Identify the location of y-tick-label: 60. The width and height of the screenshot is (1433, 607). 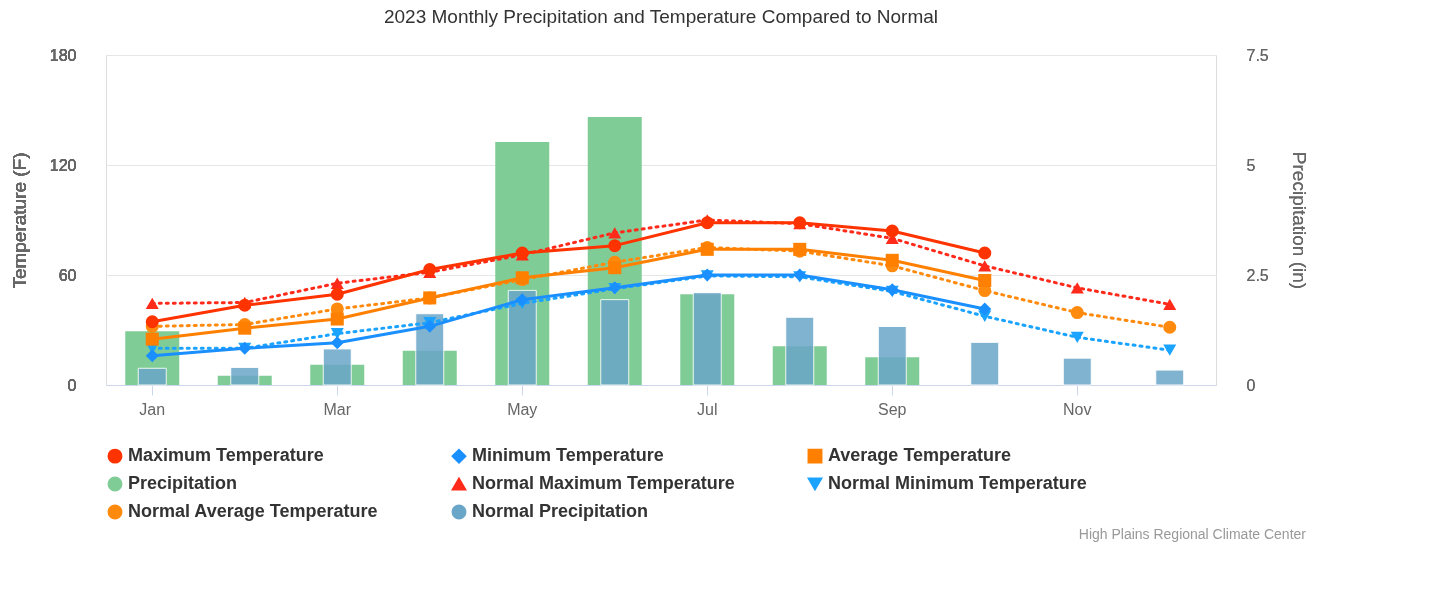
(67, 275).